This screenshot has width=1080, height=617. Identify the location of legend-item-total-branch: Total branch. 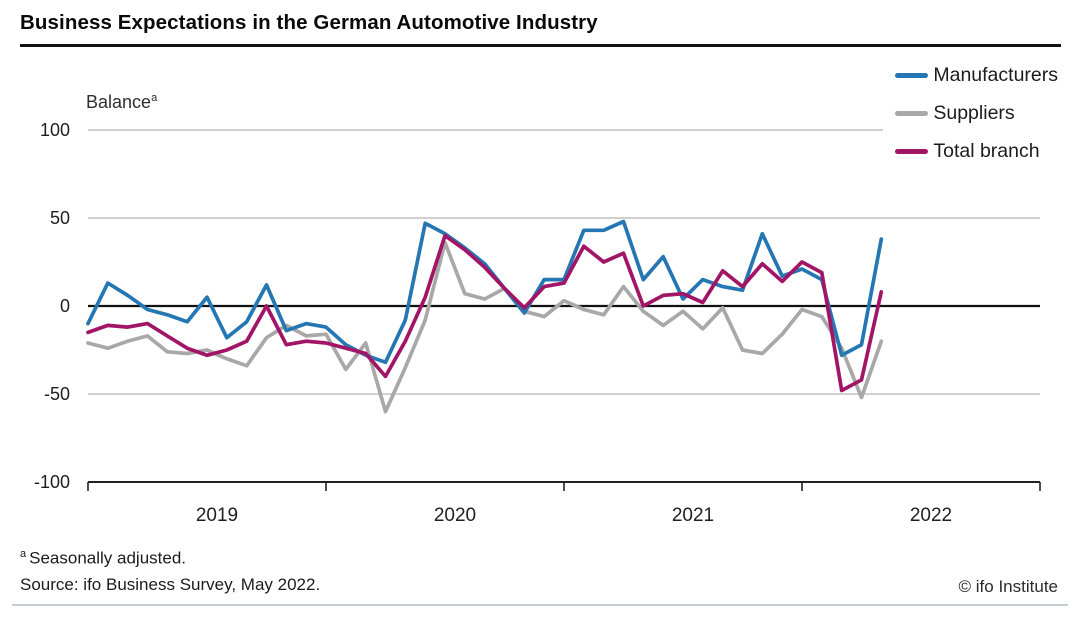
(976, 151).